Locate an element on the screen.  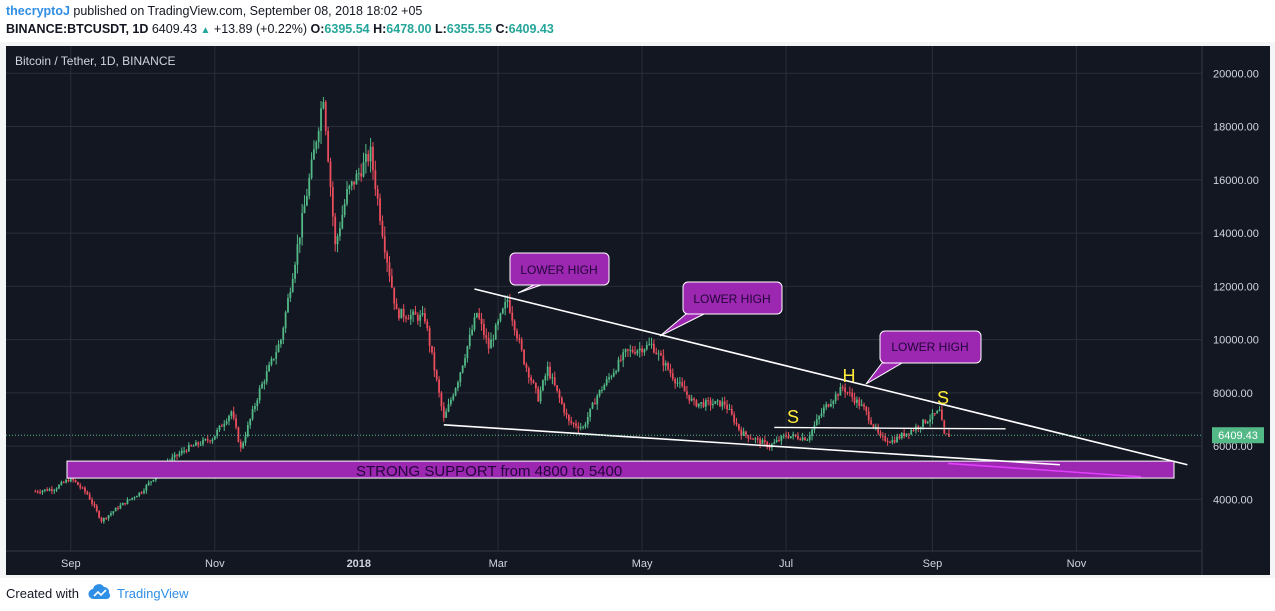
last-price: 6409.43 is located at coordinates (174, 29).